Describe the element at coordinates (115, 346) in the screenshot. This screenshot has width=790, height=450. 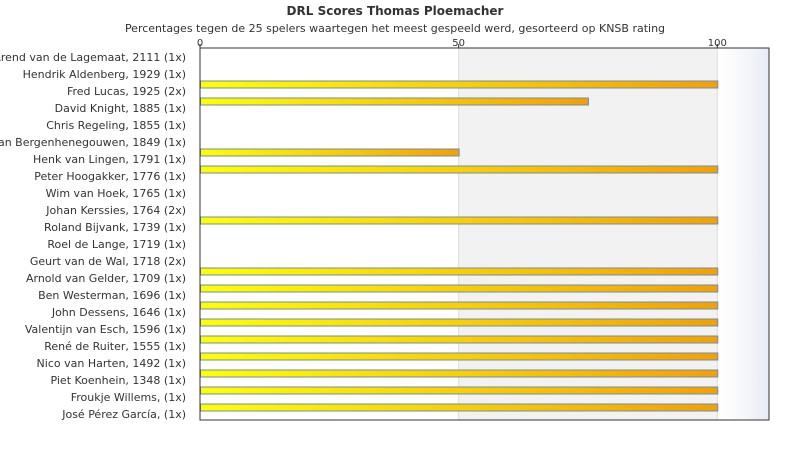
I see `category-label: René de Ruiter, 1555 (1x)` at that location.